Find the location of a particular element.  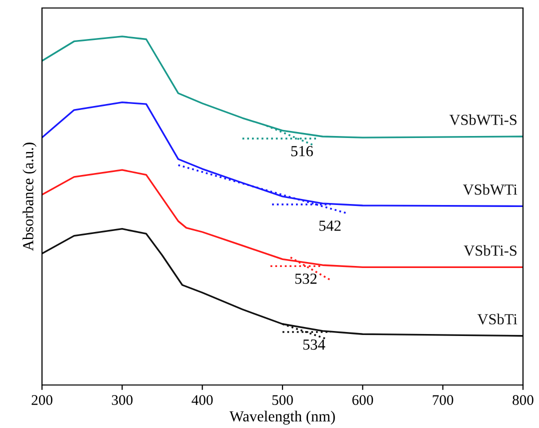

x-tick-label: 500 is located at coordinates (282, 400).